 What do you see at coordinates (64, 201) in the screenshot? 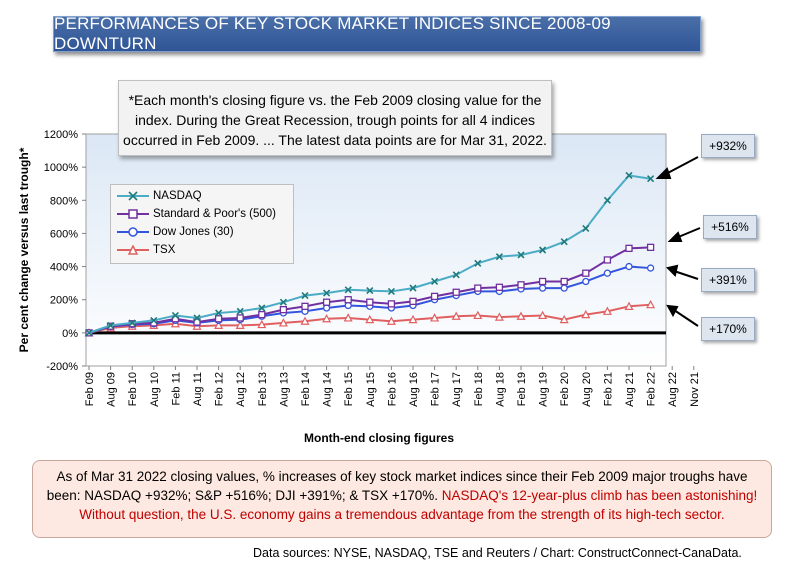
I see `y-tick-label: 800%` at bounding box center [64, 201].